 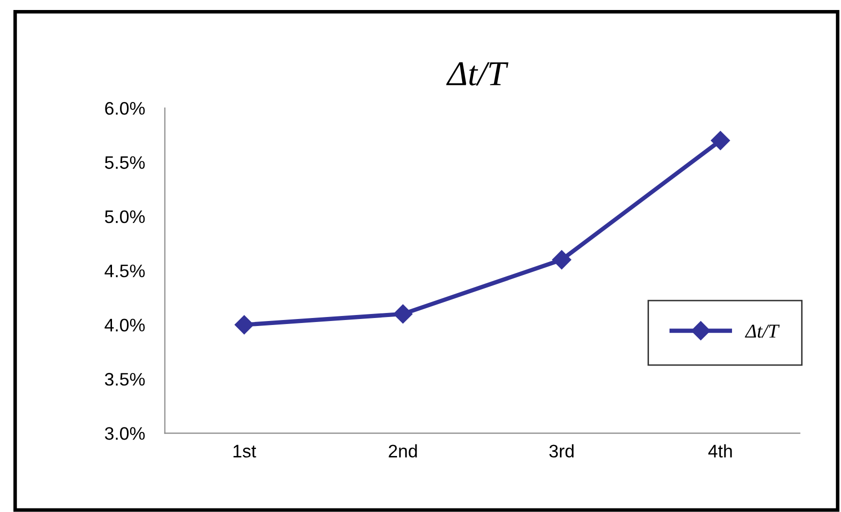 I want to click on y-tick-label: 3.0%, so click(x=124, y=433).